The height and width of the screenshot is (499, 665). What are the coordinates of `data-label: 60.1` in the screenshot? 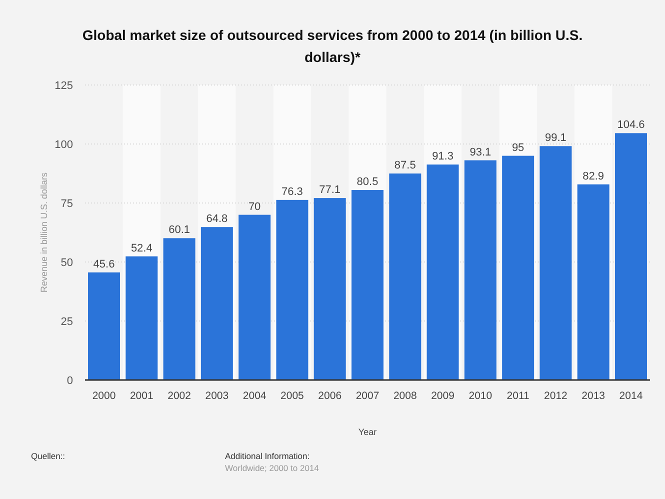 It's located at (179, 230).